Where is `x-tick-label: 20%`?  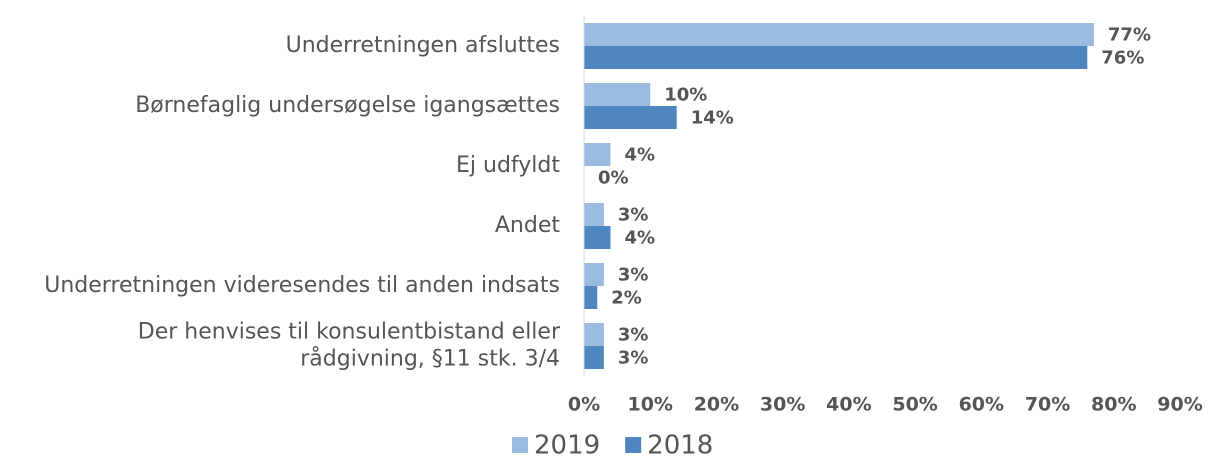 x-tick-label: 20% is located at coordinates (716, 405).